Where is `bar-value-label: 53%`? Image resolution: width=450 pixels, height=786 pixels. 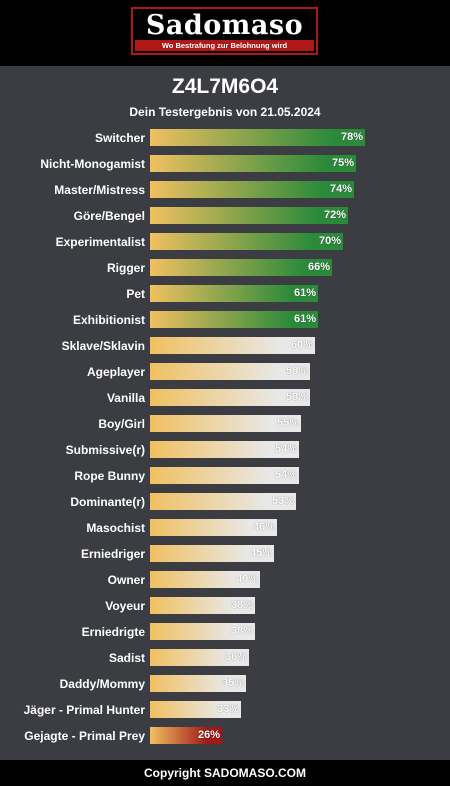
bar-value-label: 53% is located at coordinates (282, 501).